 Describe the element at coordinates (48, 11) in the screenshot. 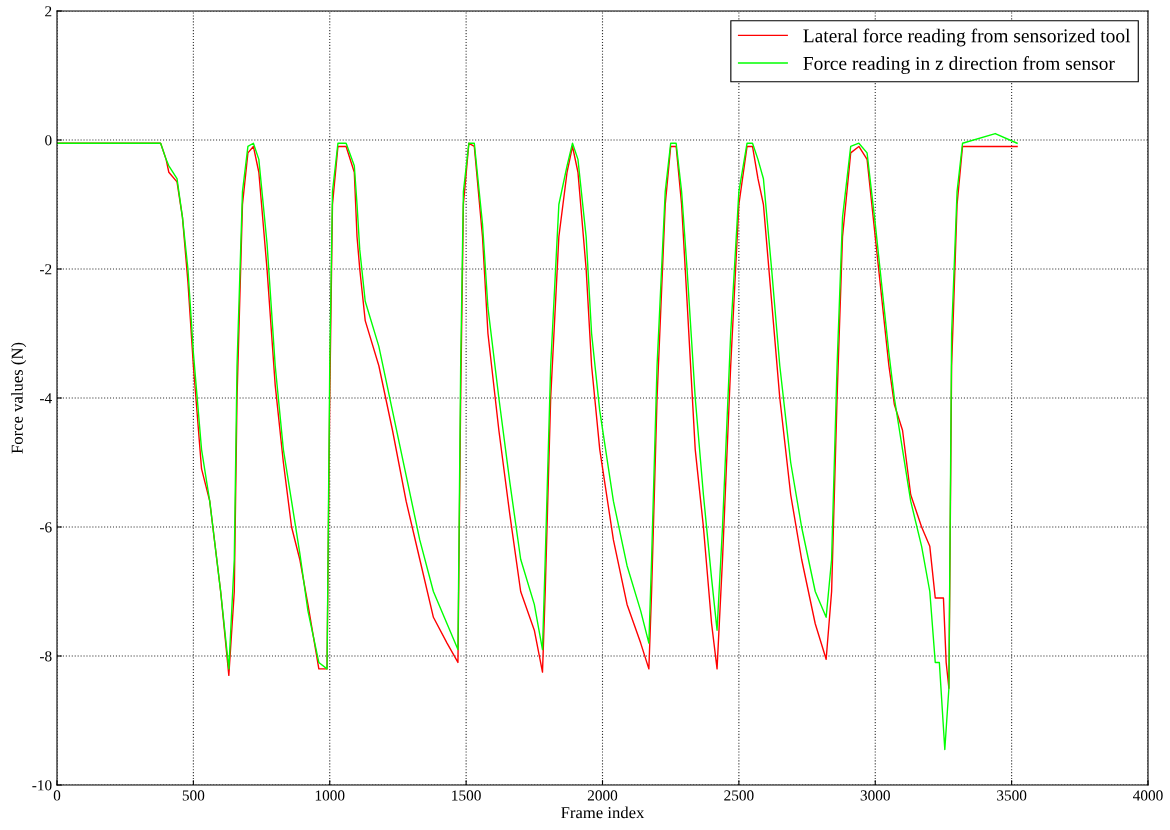

I see `y-tick-label: 2` at that location.